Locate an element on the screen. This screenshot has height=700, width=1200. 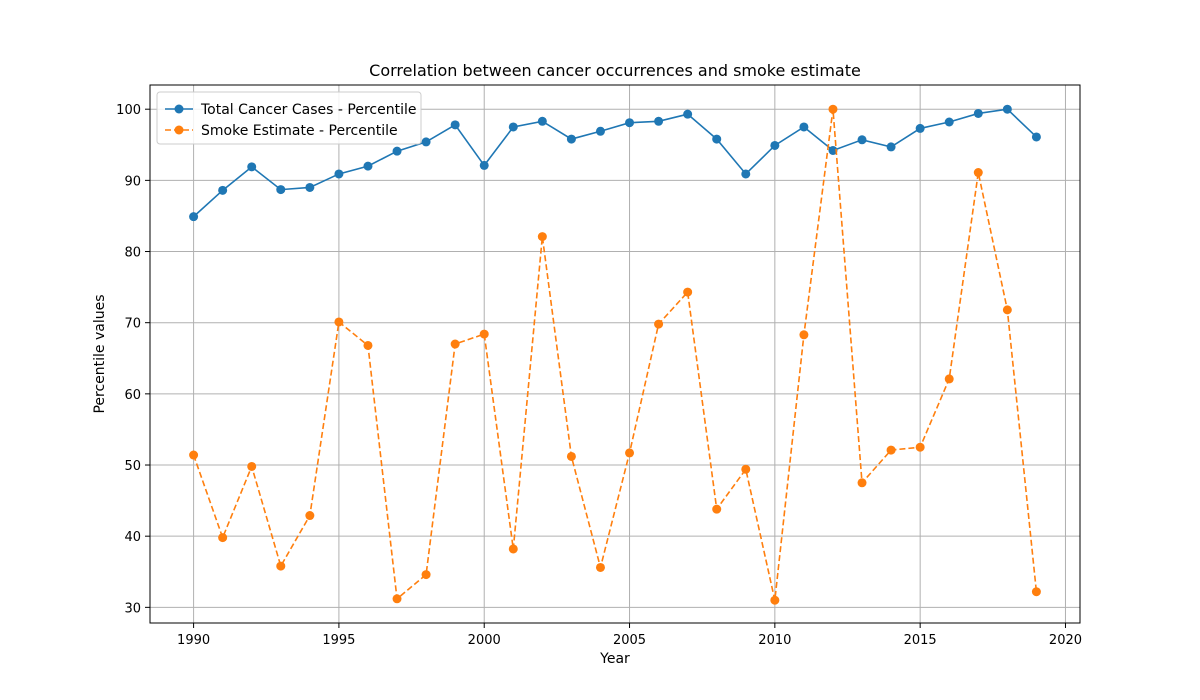
y-tick-label: 80 is located at coordinates (132, 253).